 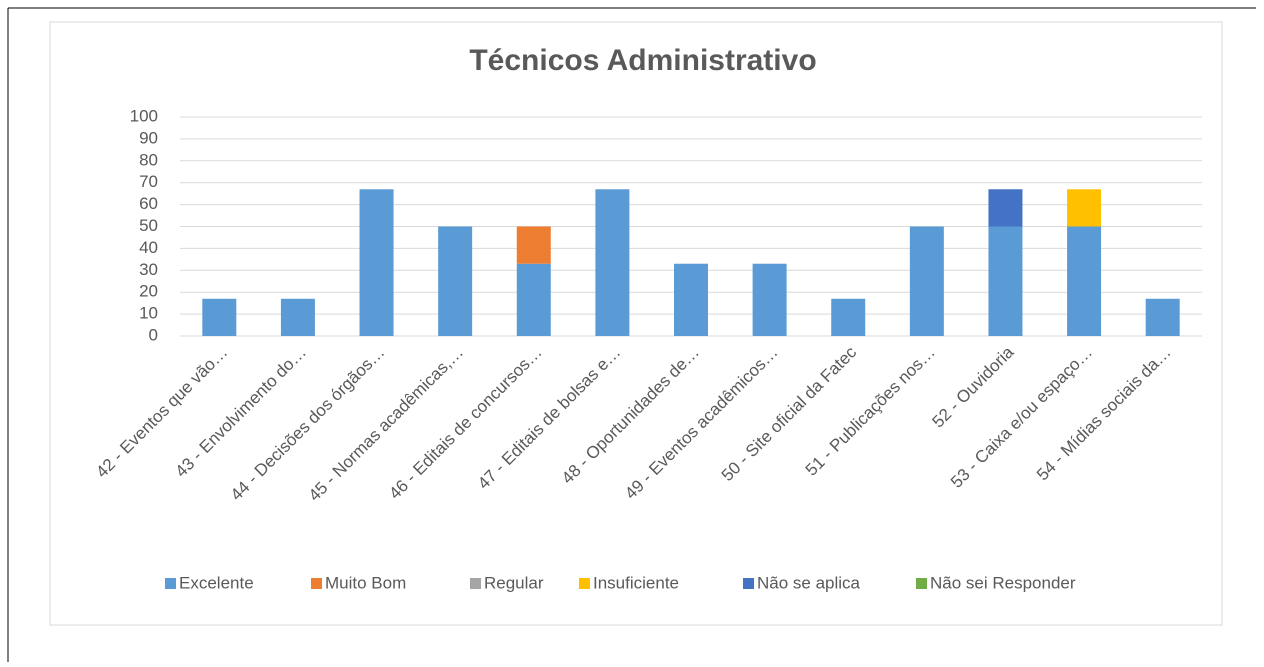 I want to click on legend-label: Muito Bom, so click(x=365, y=582).